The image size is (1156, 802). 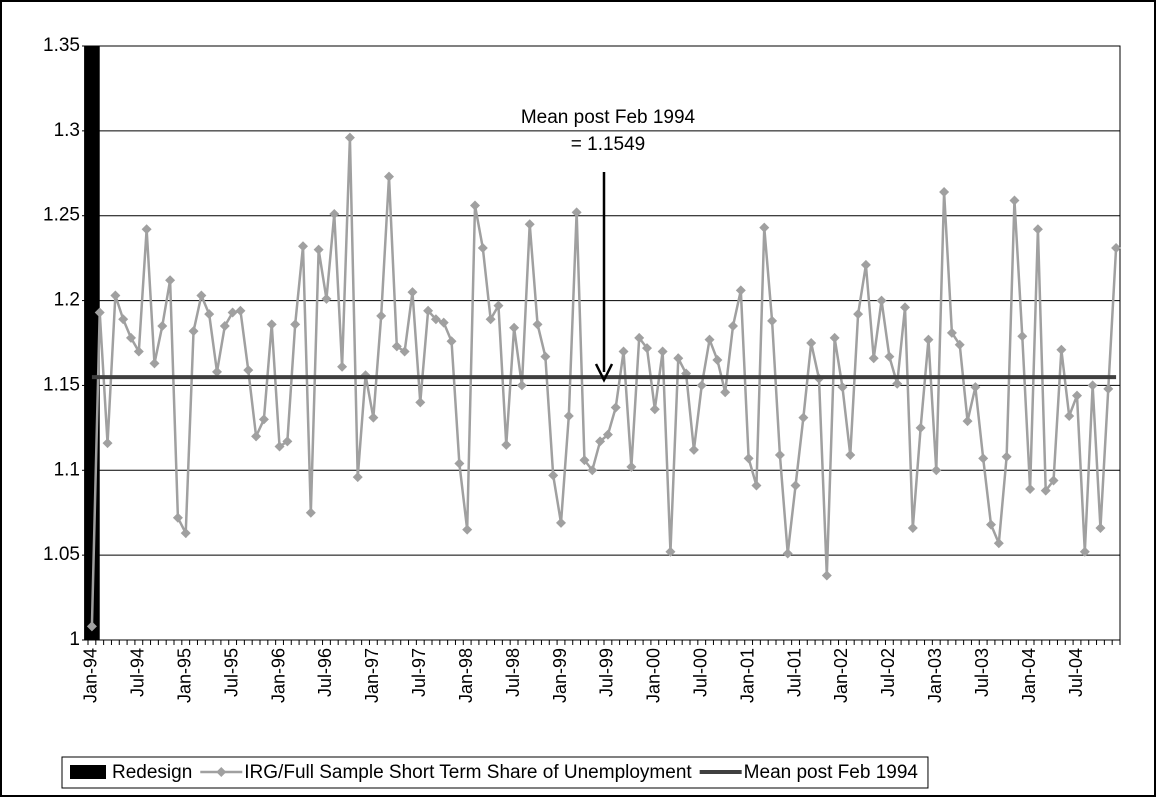 I want to click on x-tick-label: Jul-02, so click(x=888, y=672).